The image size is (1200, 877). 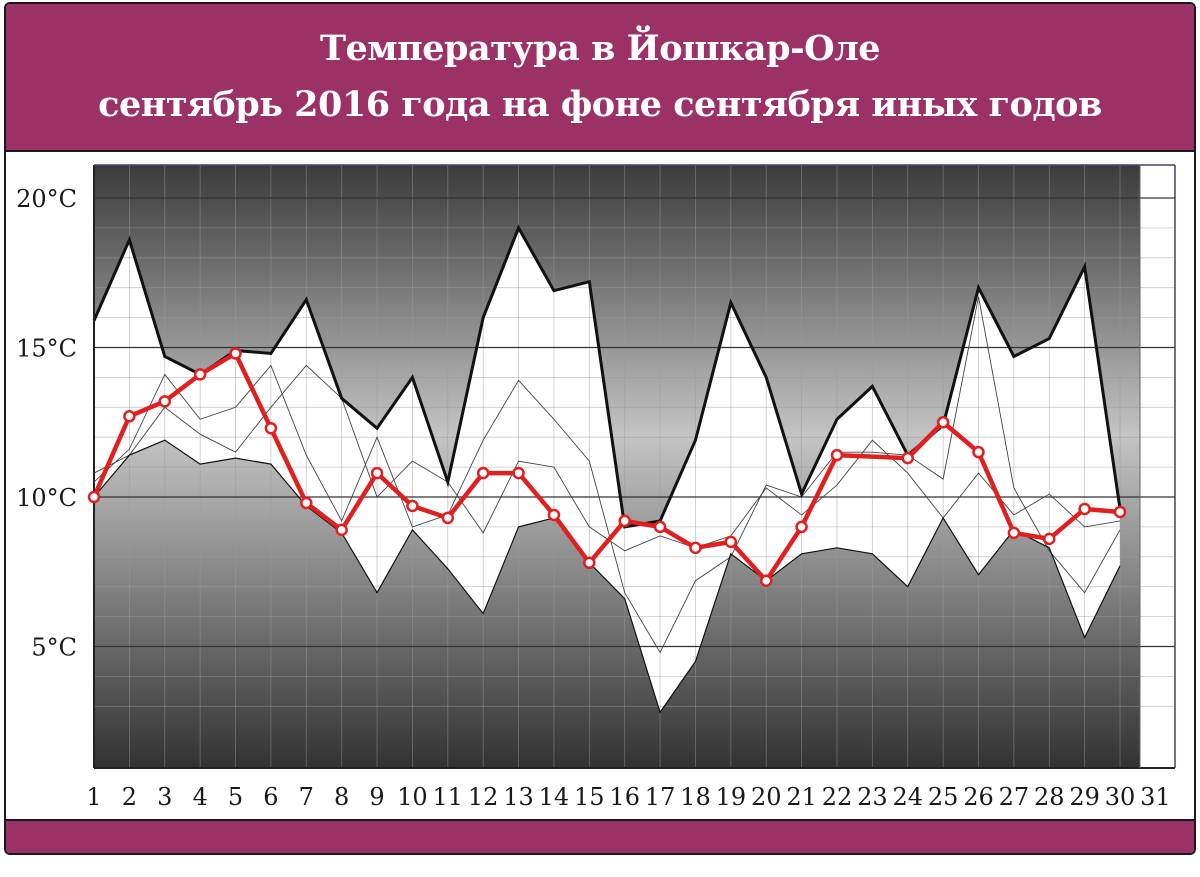 I want to click on x-tick-label: 11, so click(x=448, y=797).